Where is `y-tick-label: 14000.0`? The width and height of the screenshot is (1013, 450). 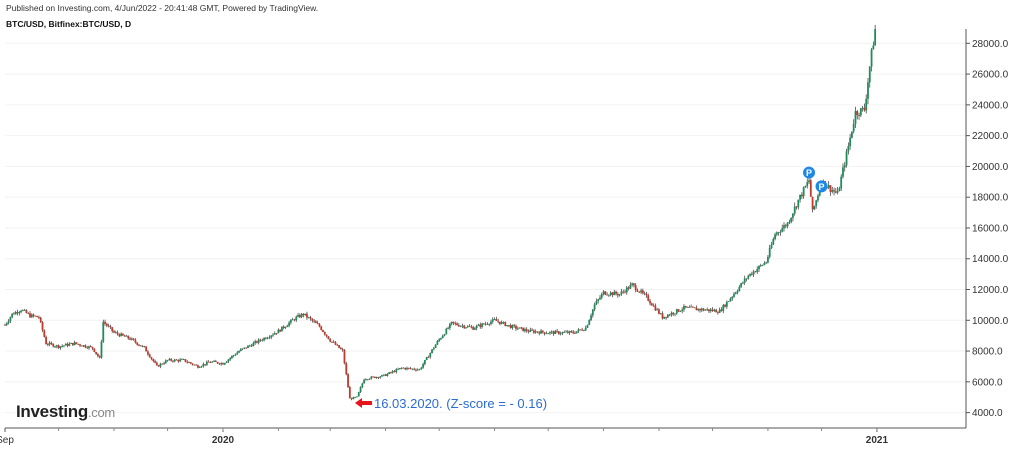 y-tick-label: 14000.0 is located at coordinates (990, 259).